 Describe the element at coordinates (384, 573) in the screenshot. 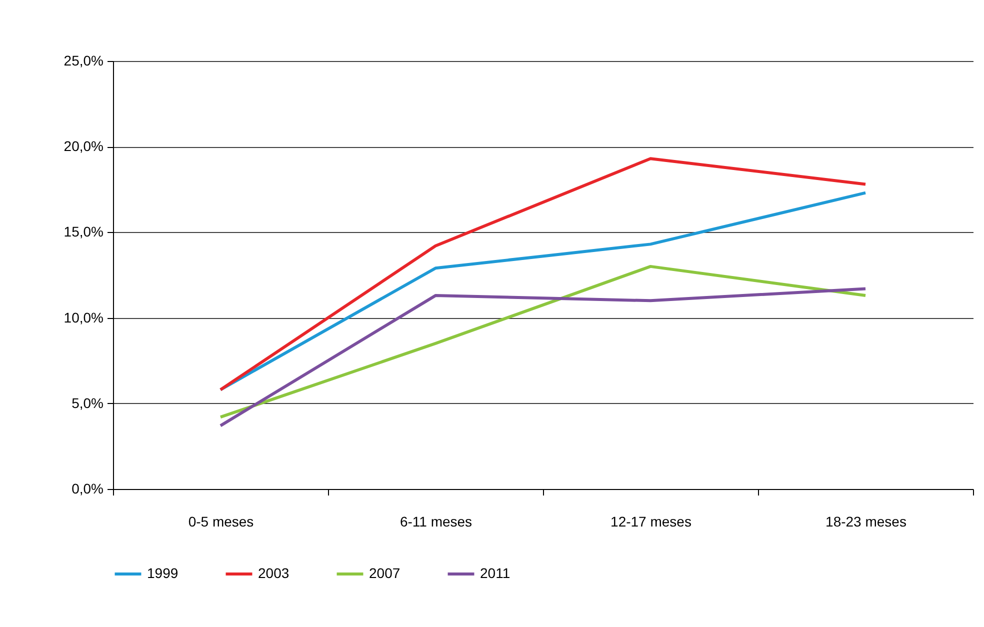

I see `legend-label: 2007` at that location.